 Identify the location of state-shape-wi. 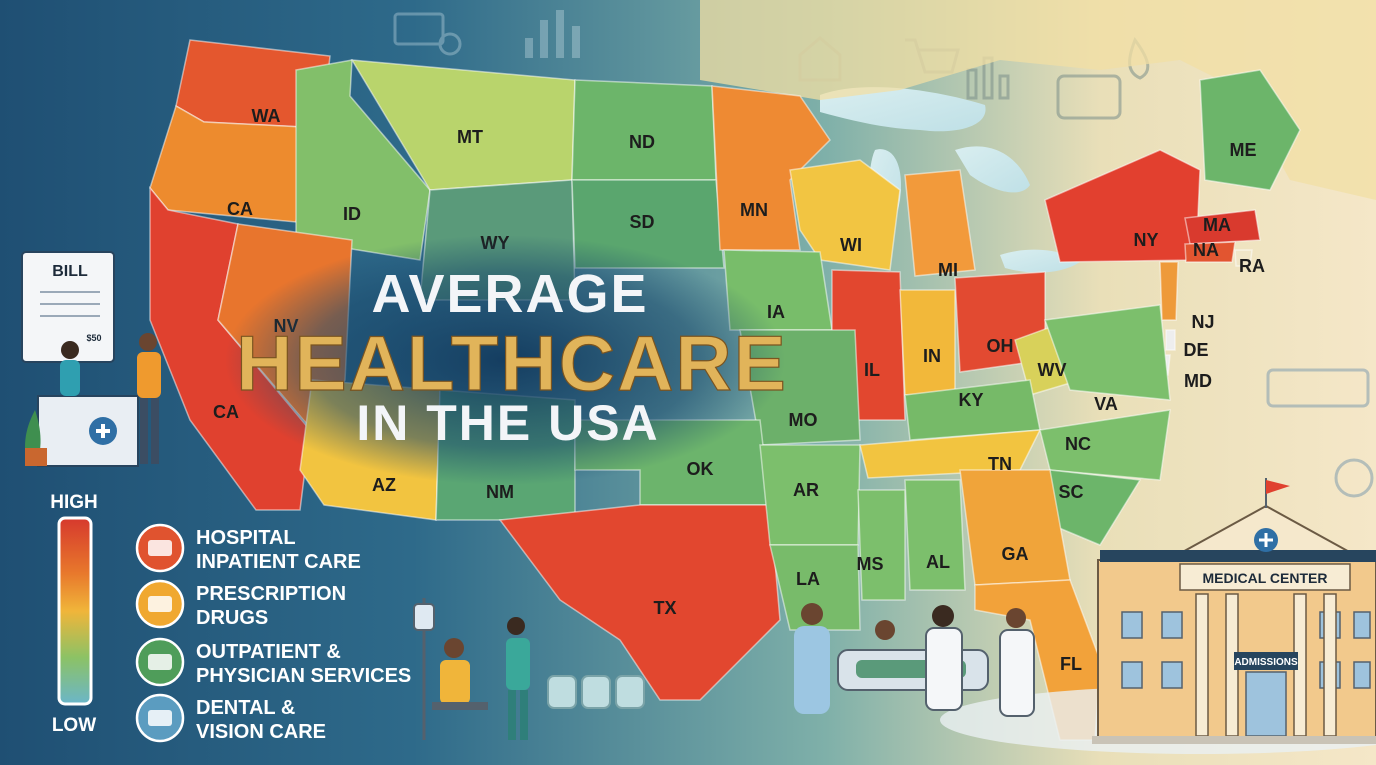
(845, 215).